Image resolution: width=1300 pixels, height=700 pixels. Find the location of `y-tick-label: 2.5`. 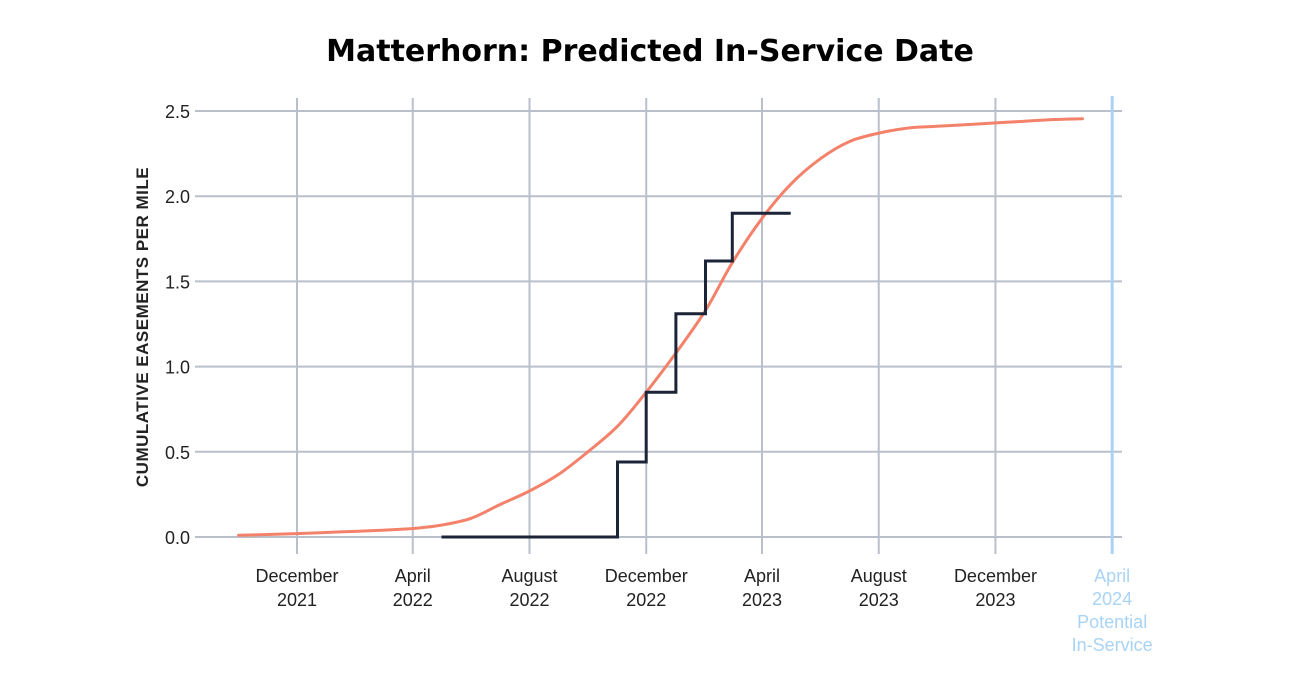

y-tick-label: 2.5 is located at coordinates (177, 112).